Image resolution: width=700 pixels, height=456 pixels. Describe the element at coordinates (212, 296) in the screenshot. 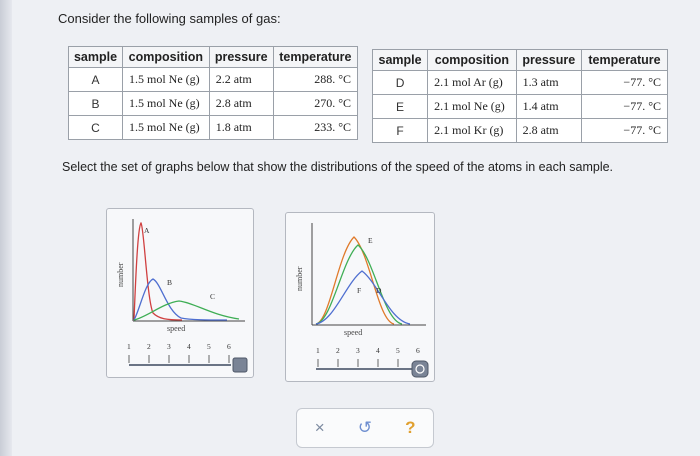

I see `curve-label-c: C` at that location.